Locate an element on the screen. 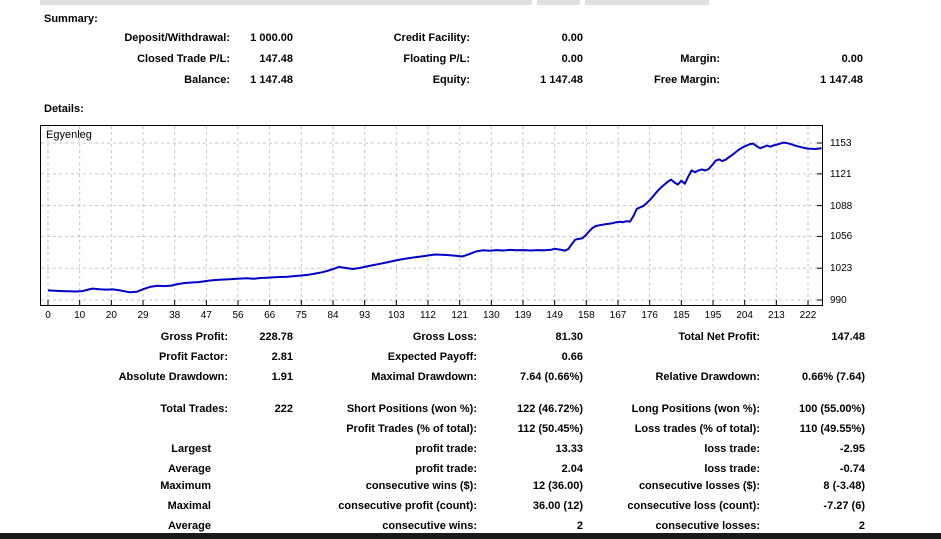  x-axis-label: 176 is located at coordinates (649, 315).